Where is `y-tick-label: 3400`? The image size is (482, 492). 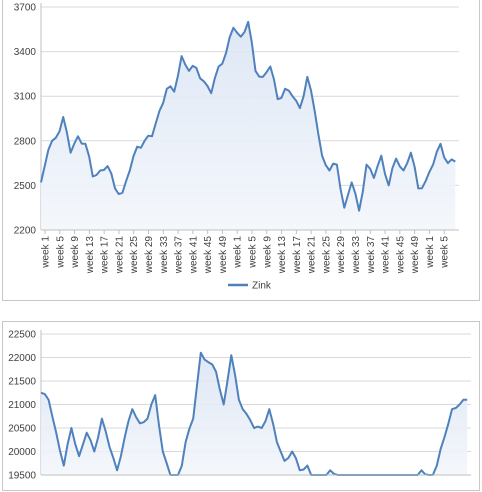
y-tick-label: 3400 is located at coordinates (25, 52).